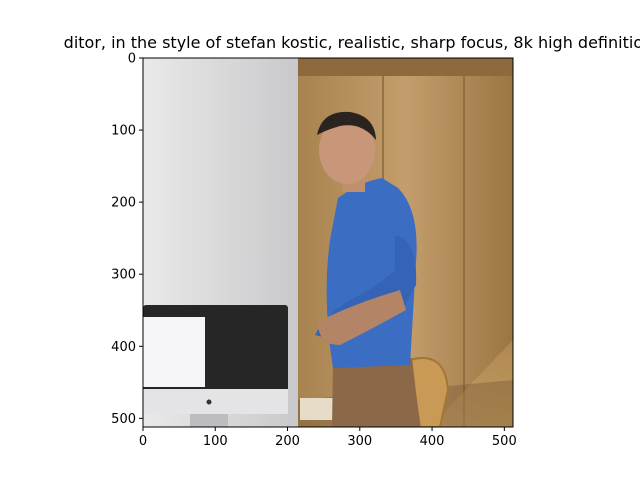 Image resolution: width=640 pixels, height=480 pixels. Describe the element at coordinates (123, 347) in the screenshot. I see `y-tick-label: 400` at that location.